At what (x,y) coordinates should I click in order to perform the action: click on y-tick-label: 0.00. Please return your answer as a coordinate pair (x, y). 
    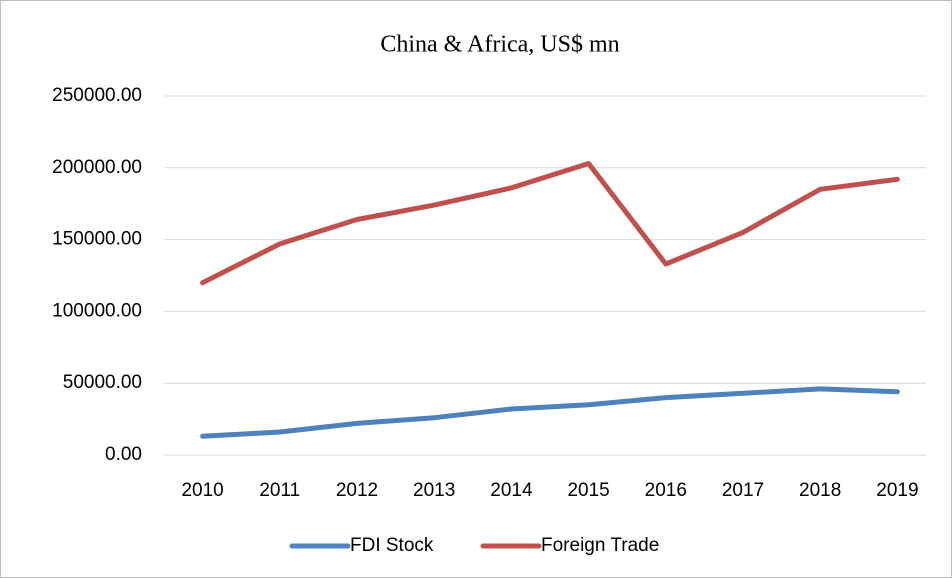
    Looking at the image, I should click on (123, 454).